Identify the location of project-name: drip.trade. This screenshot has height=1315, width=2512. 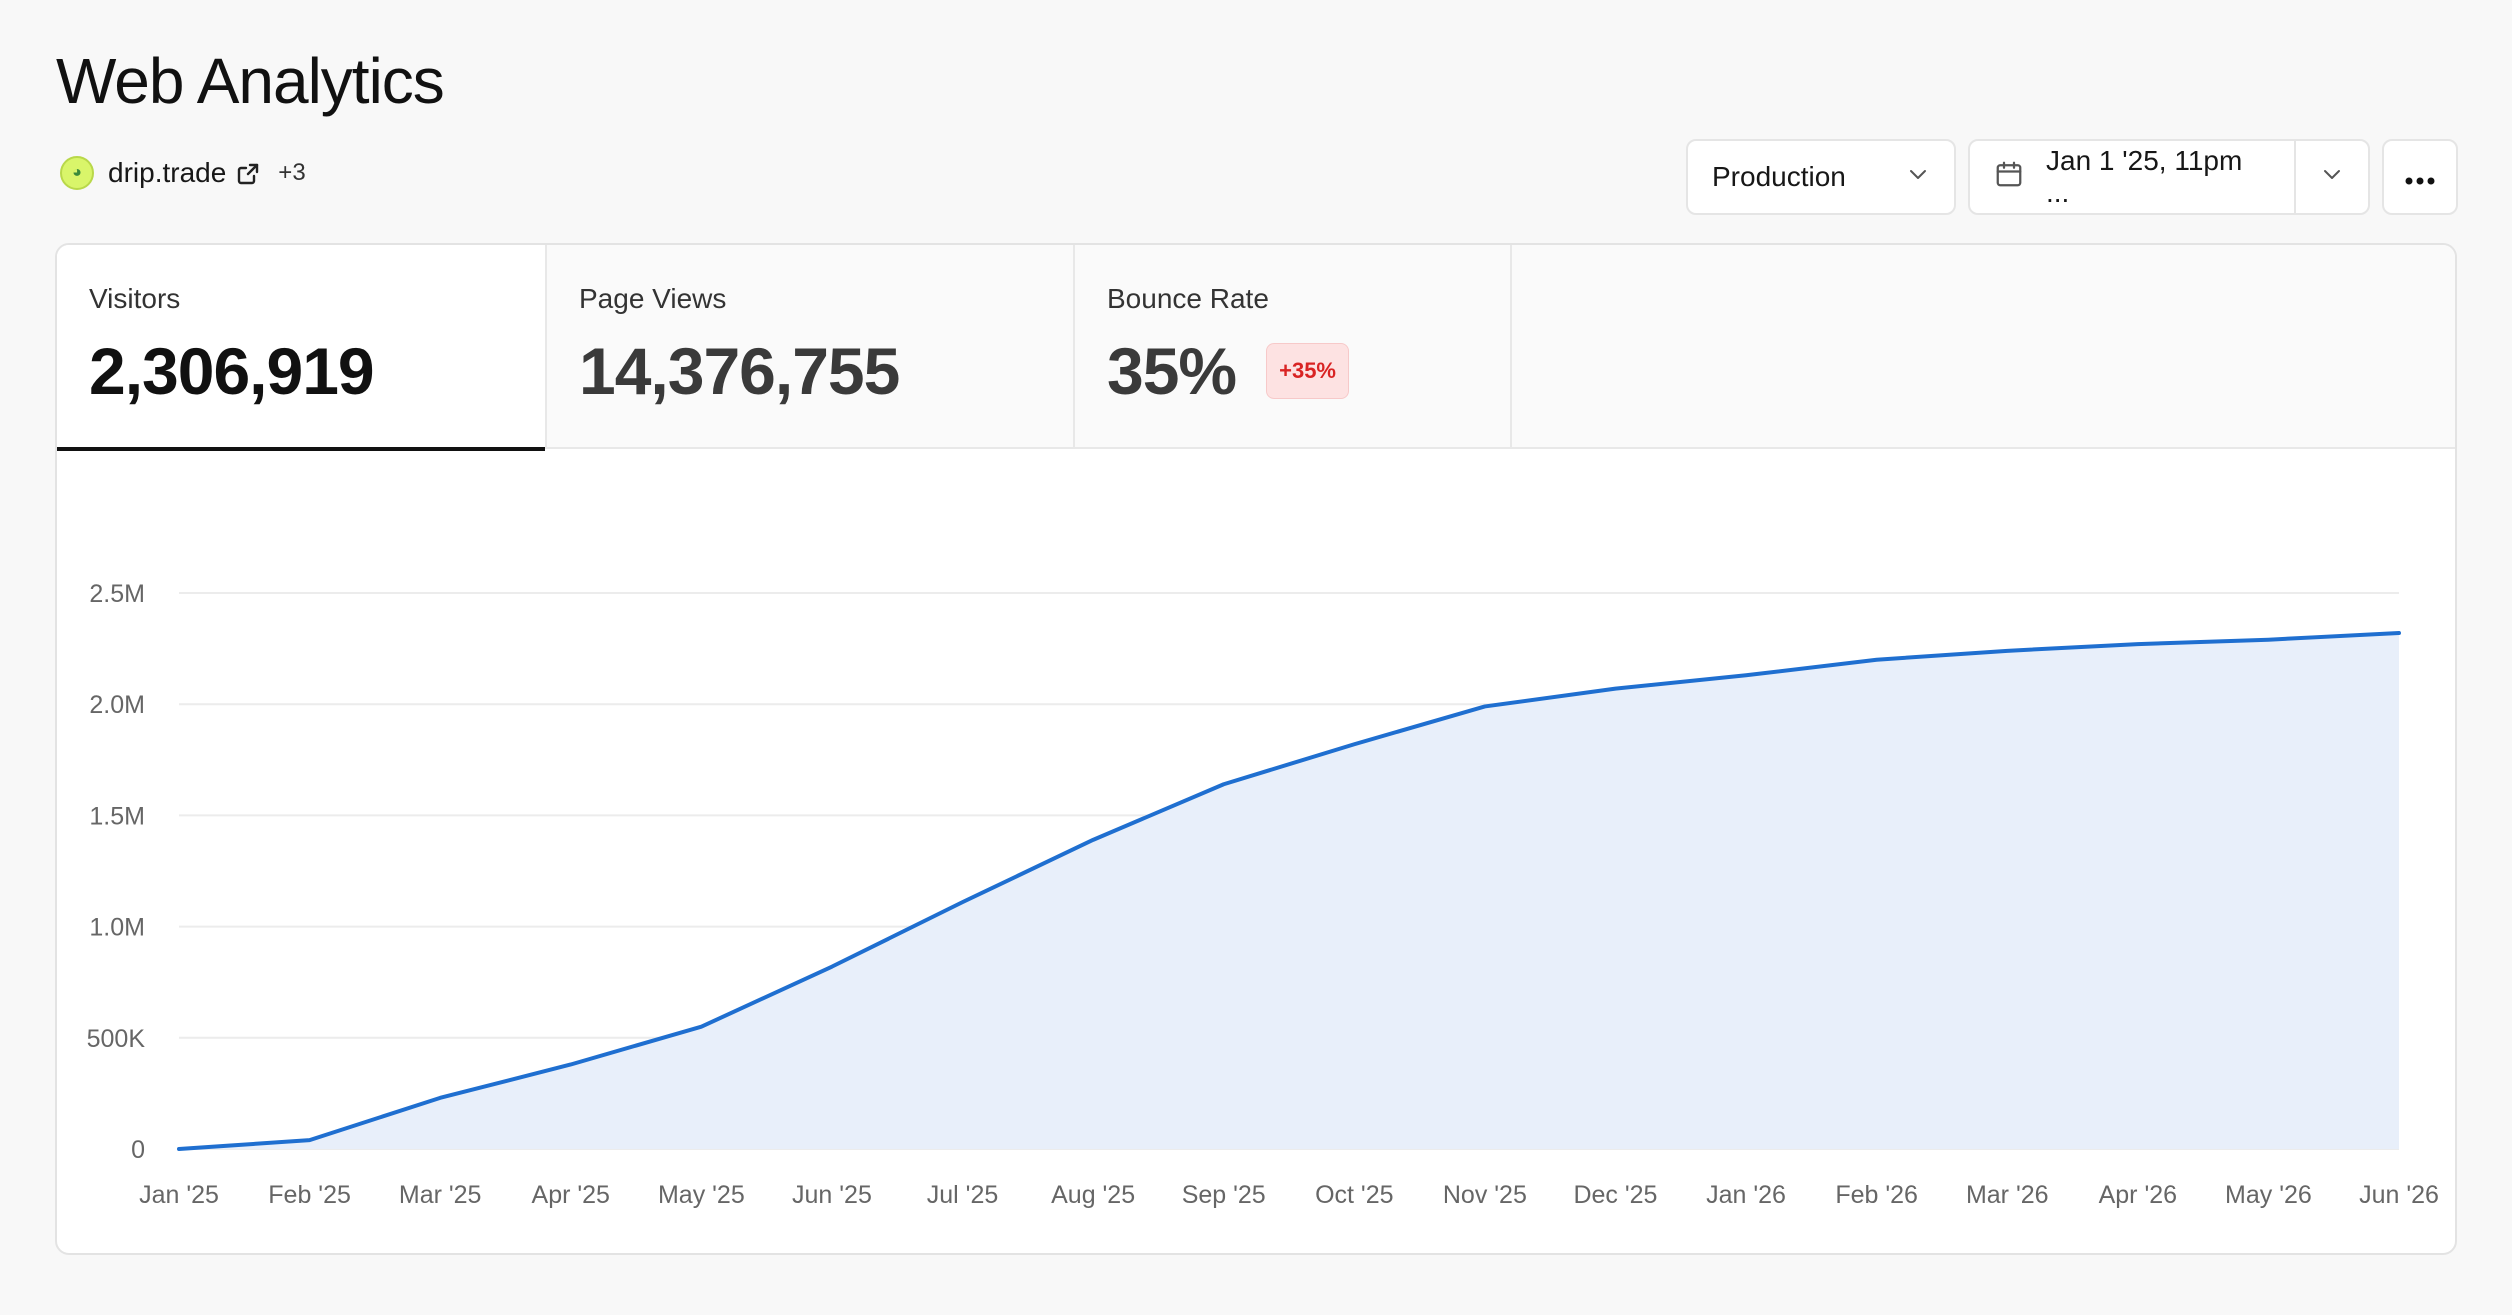
(167, 172).